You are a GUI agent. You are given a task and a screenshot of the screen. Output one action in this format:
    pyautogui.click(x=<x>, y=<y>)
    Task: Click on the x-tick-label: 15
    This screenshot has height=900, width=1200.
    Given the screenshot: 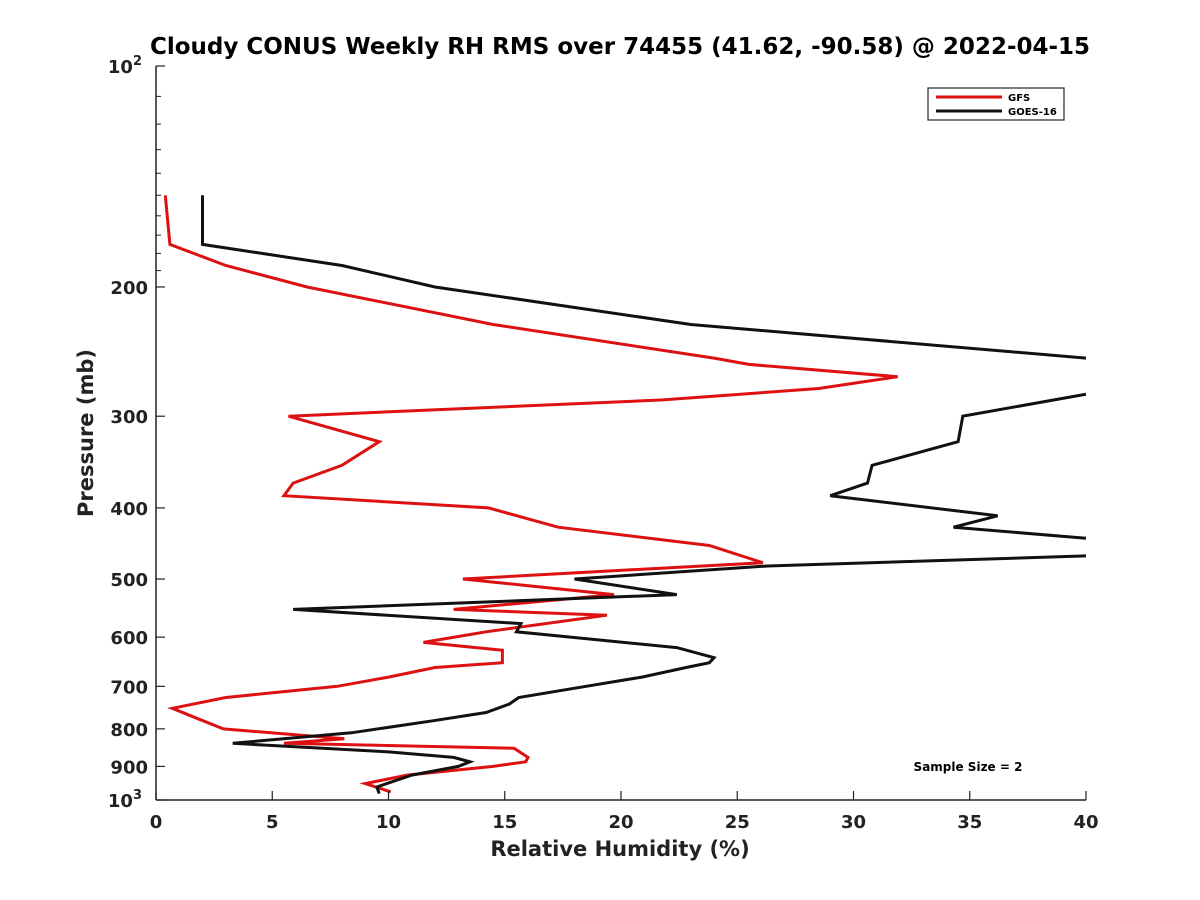 What is the action you would take?
    pyautogui.click(x=504, y=822)
    